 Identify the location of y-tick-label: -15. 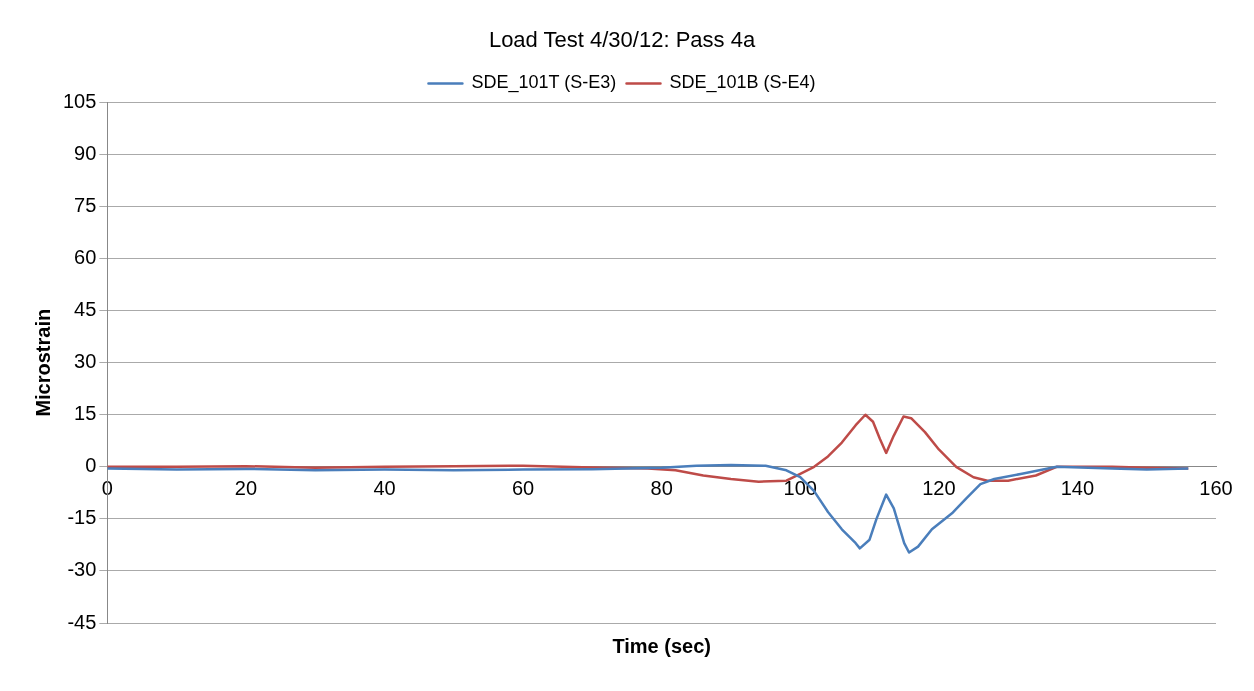
(82, 517).